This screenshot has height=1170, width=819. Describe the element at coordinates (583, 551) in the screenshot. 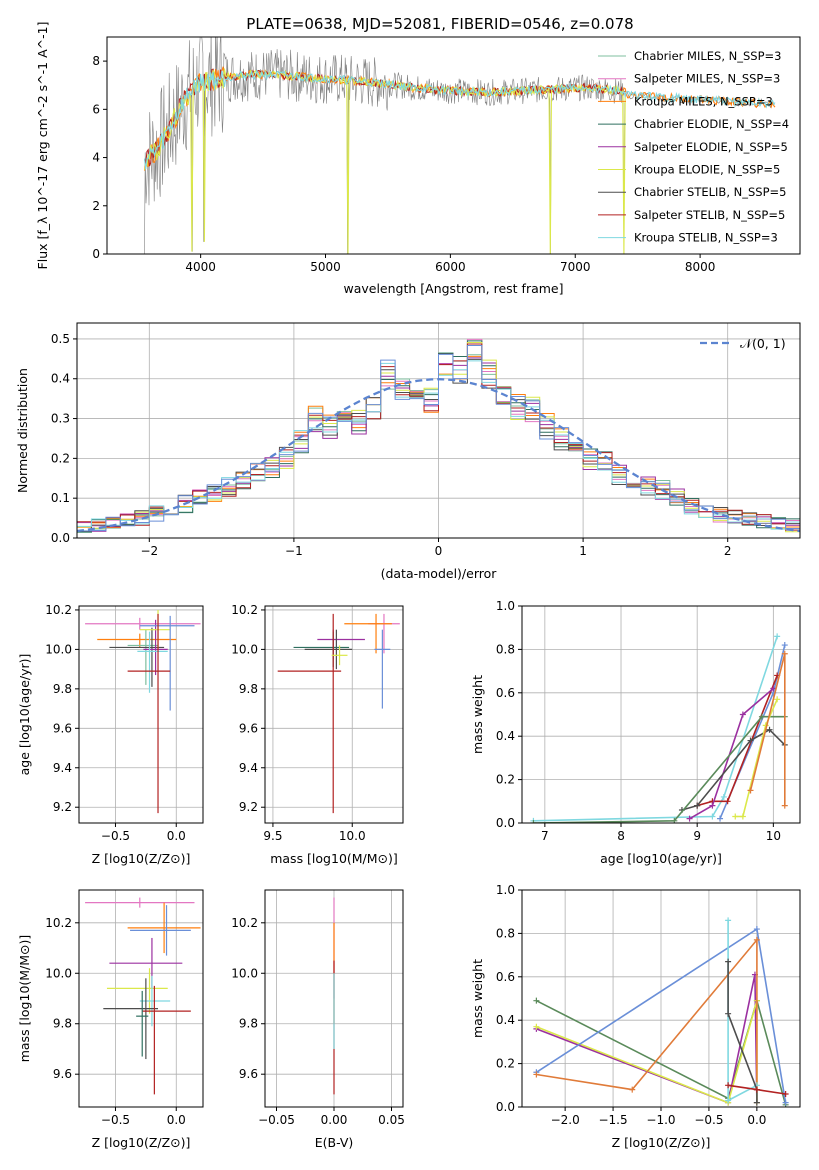

I see `tick-label-x: 1` at that location.